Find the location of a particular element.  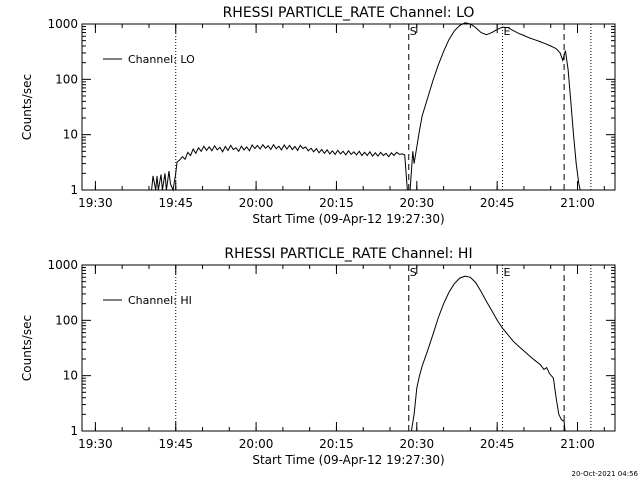

panel-2-x-tick-label: 20:15 is located at coordinates (336, 444).